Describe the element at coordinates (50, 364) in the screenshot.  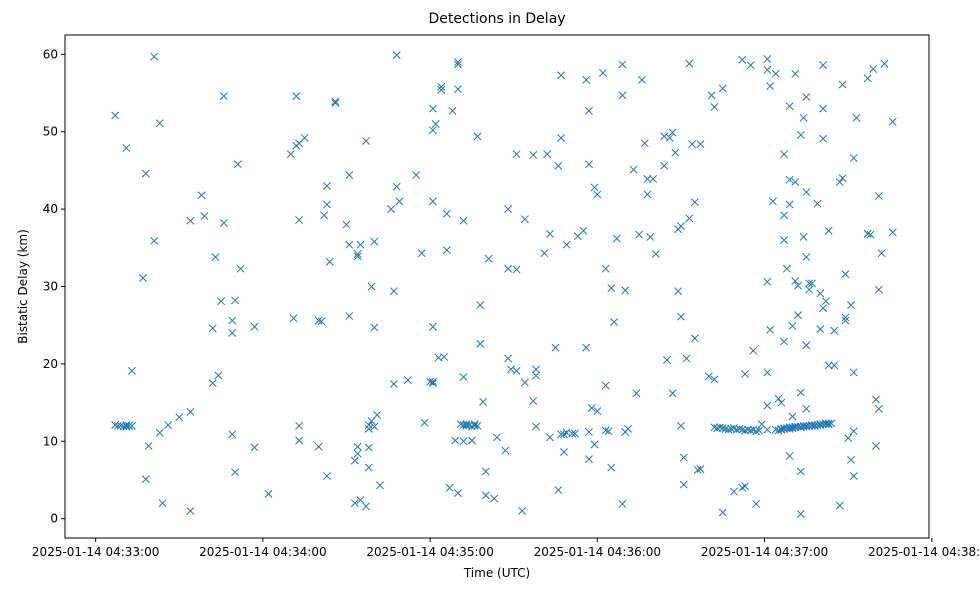
I see `y-tick-label: 20` at that location.